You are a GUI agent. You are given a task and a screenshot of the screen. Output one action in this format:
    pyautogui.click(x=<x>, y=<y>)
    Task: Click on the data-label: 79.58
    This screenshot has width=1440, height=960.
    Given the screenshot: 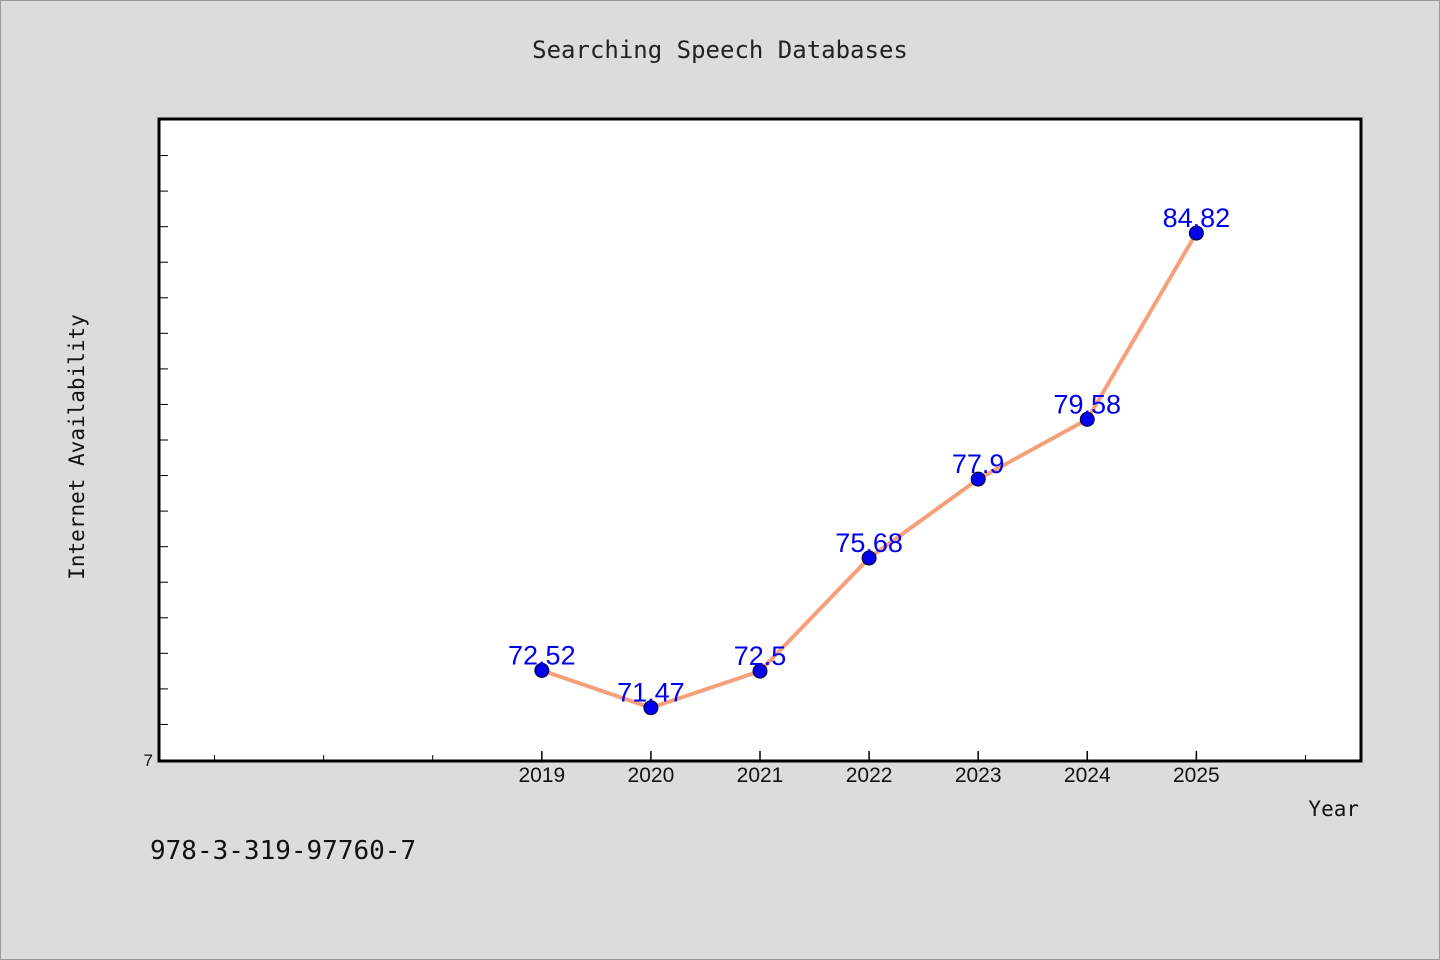 What is the action you would take?
    pyautogui.click(x=1087, y=404)
    